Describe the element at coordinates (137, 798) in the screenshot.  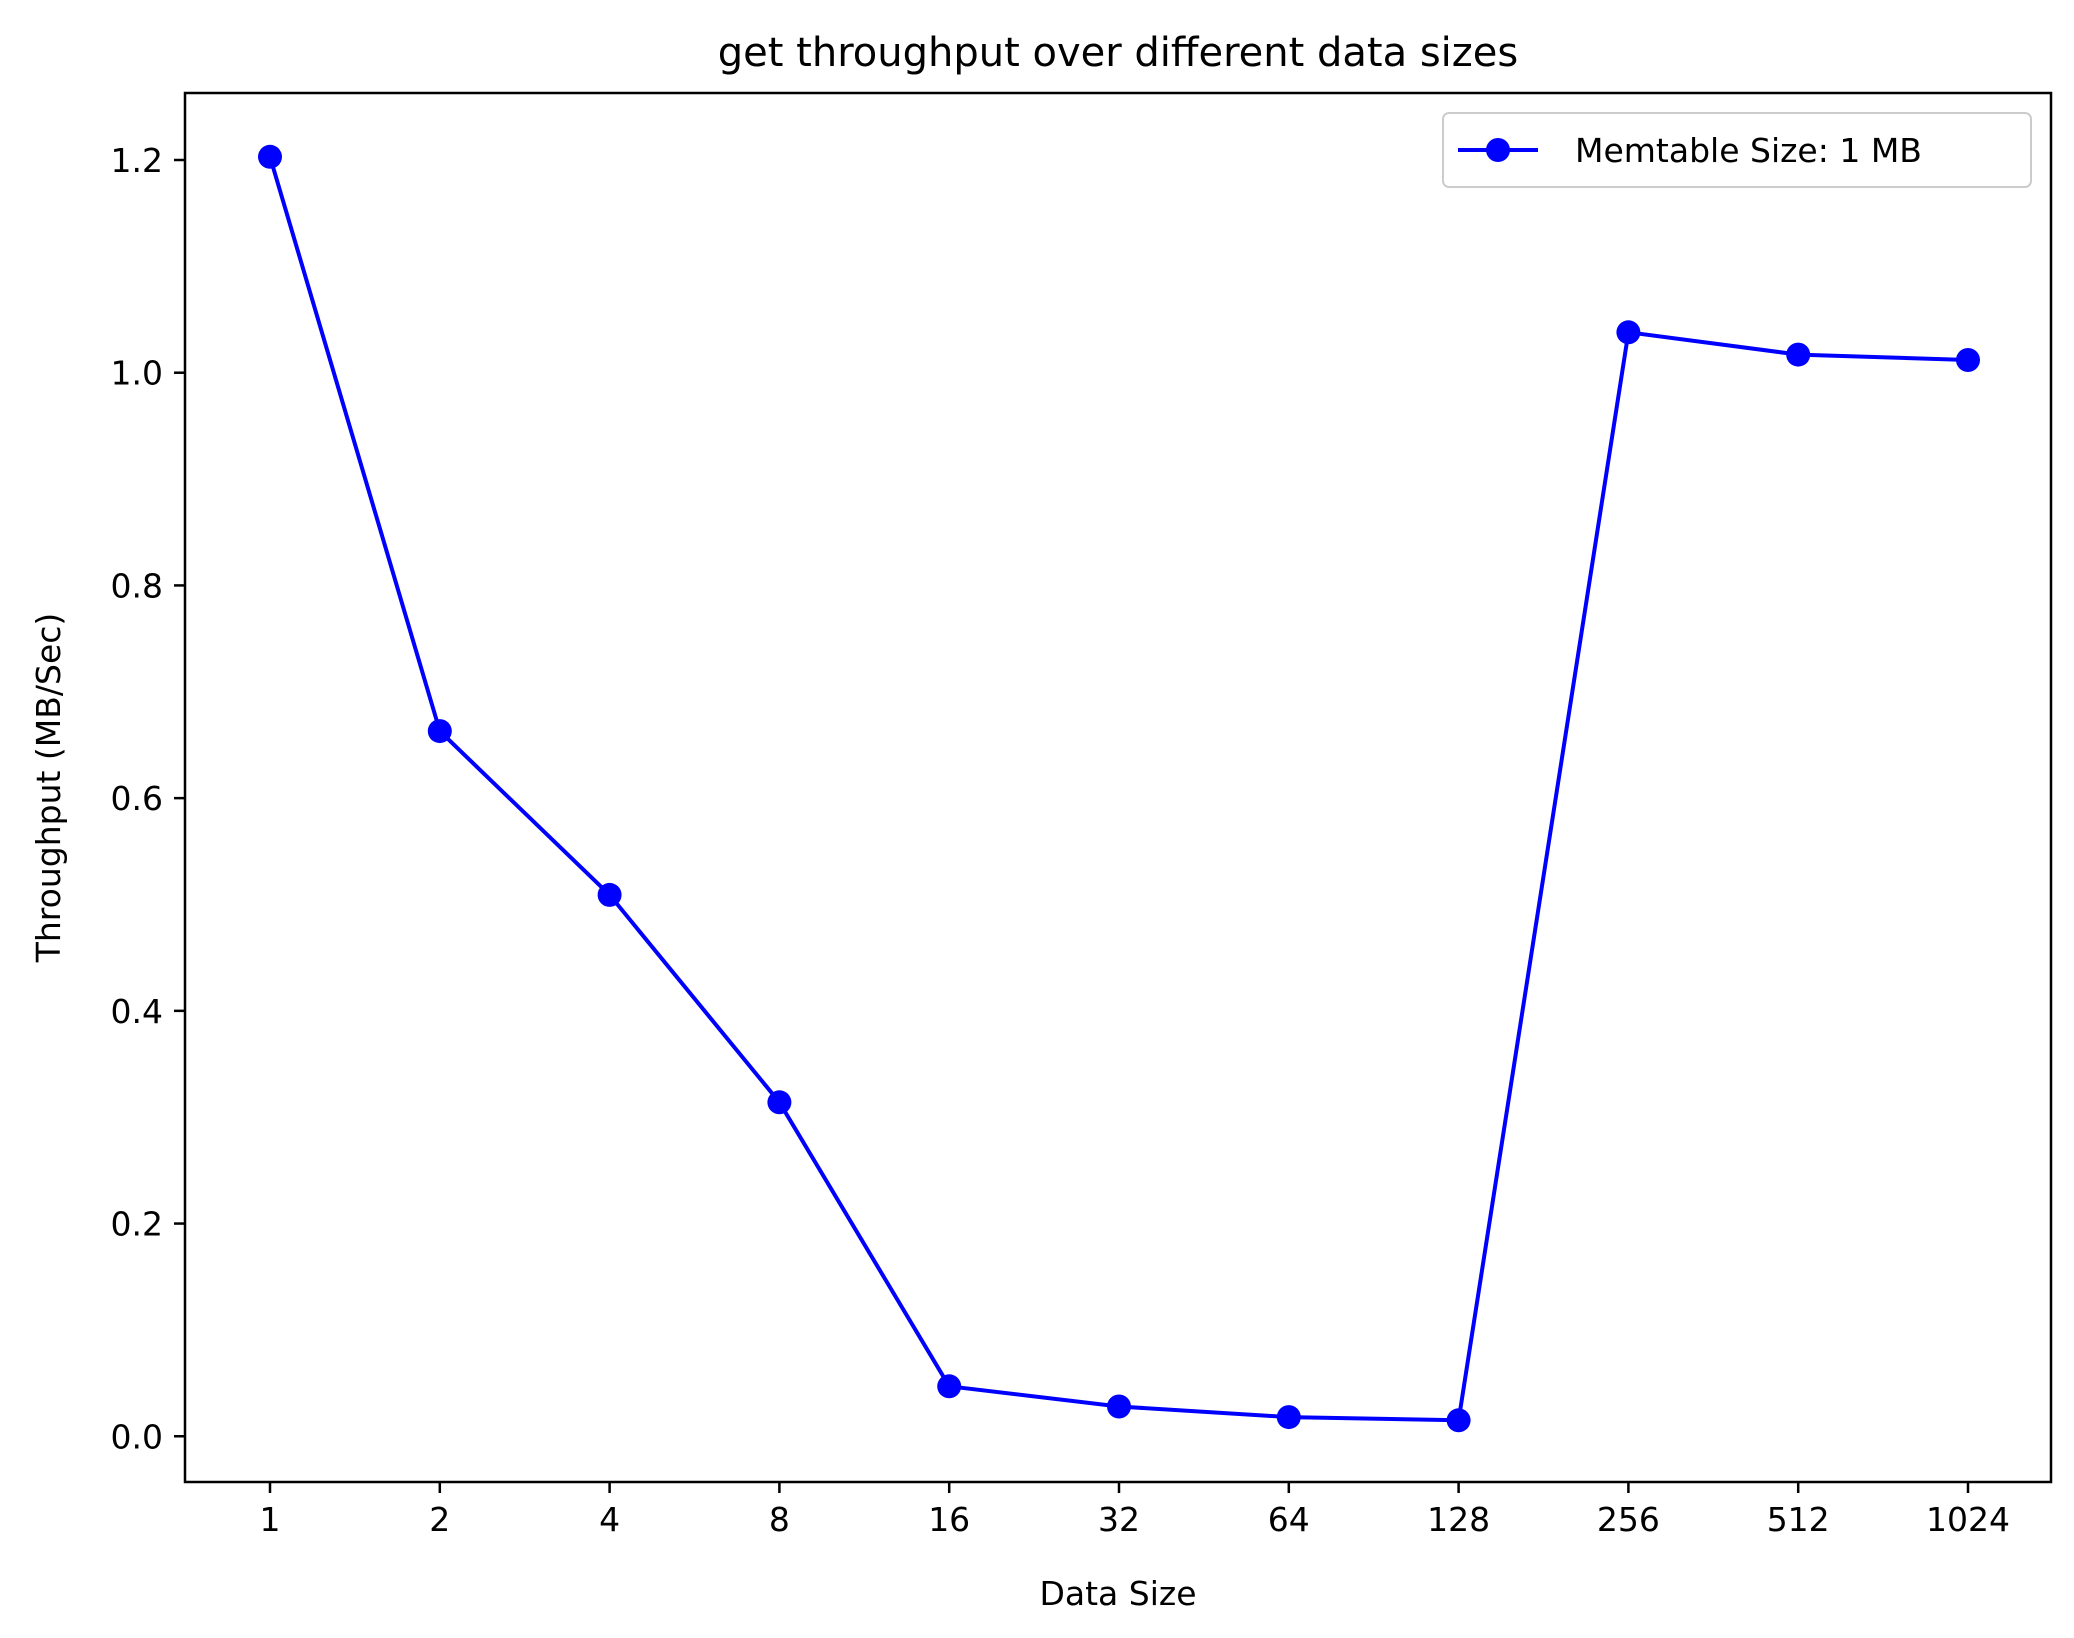
I see `y-tick-label: 0.6` at that location.